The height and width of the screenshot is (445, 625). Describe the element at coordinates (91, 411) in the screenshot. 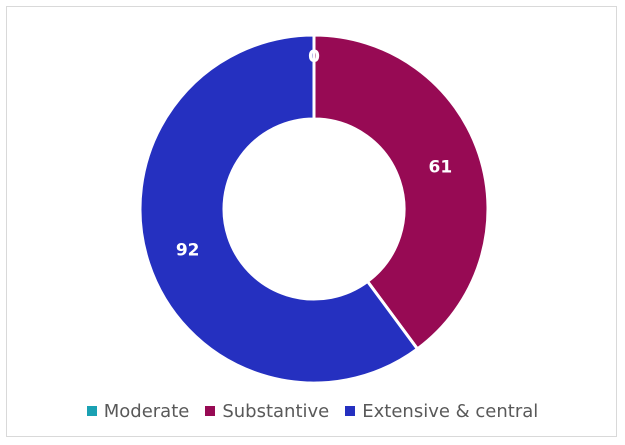

I see `legend-swatch-moderate` at that location.